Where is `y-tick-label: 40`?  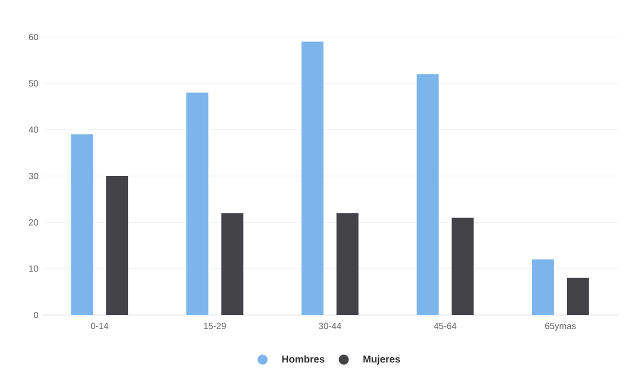
y-tick-label: 40 is located at coordinates (33, 129).